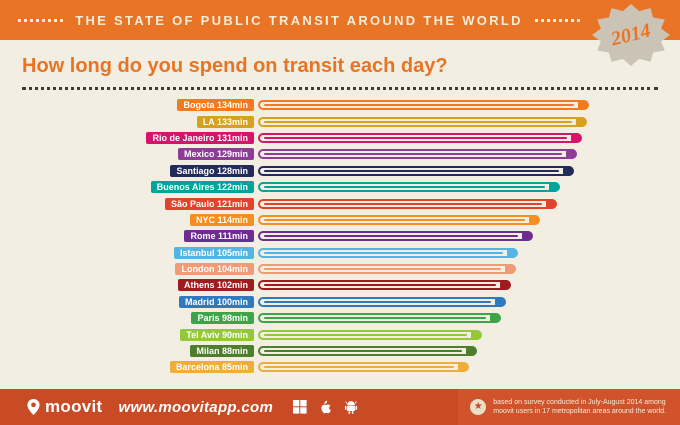 Image resolution: width=680 pixels, height=425 pixels. I want to click on chart-row: London 104min, so click(340, 269).